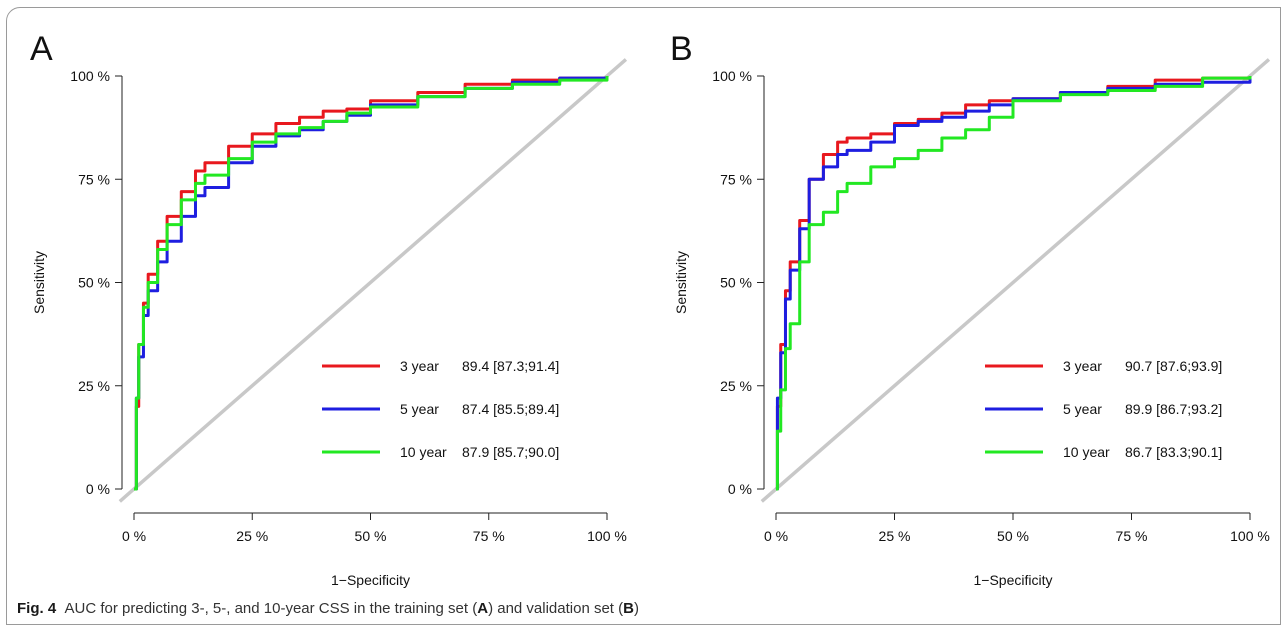 Image resolution: width=1287 pixels, height=632 pixels. Describe the element at coordinates (628, 608) in the screenshot. I see `caption-ref-b: B` at that location.